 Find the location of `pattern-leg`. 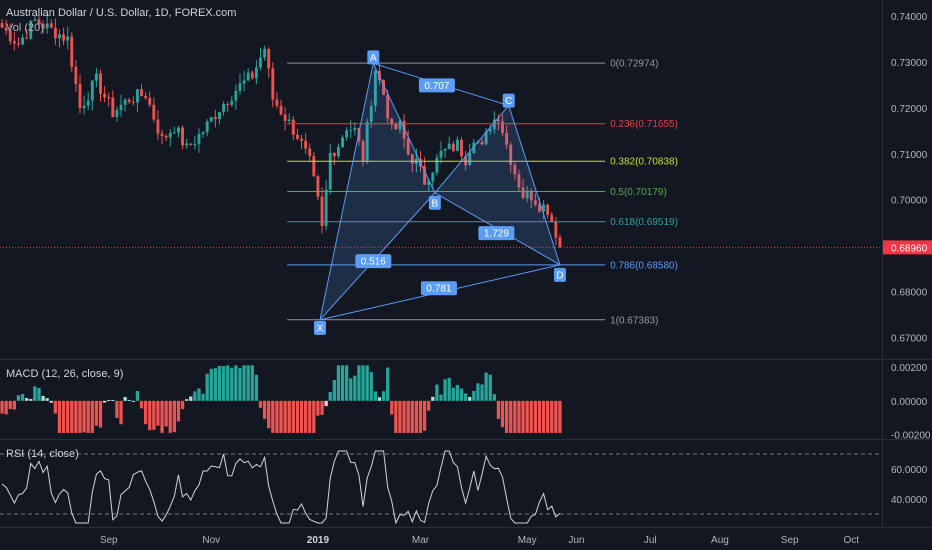

pattern-leg is located at coordinates (534, 185).